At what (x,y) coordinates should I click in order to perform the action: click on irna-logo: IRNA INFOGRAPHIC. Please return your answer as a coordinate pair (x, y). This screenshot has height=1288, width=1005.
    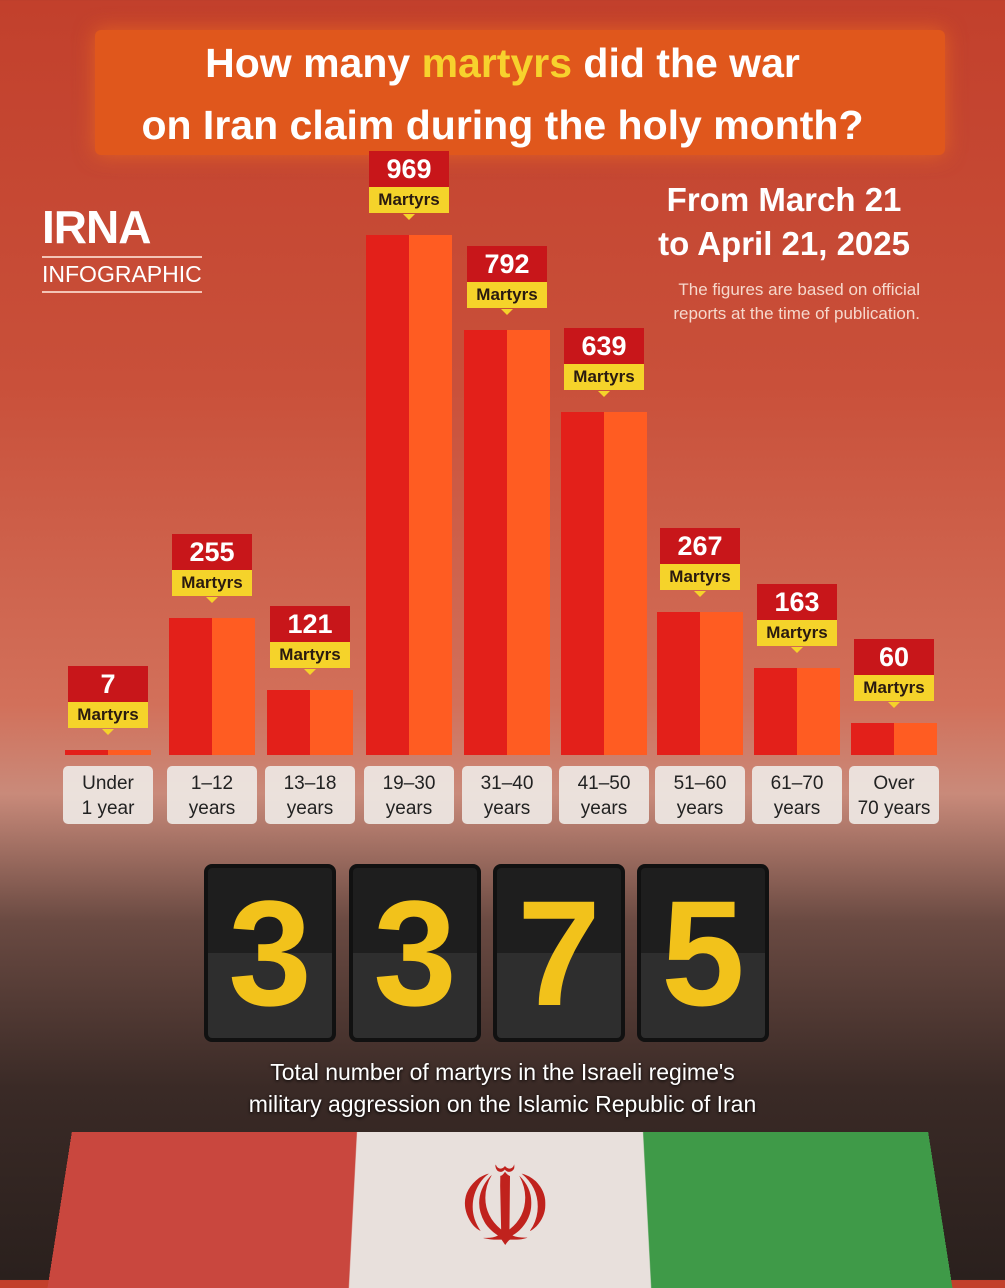
    Looking at the image, I should click on (122, 246).